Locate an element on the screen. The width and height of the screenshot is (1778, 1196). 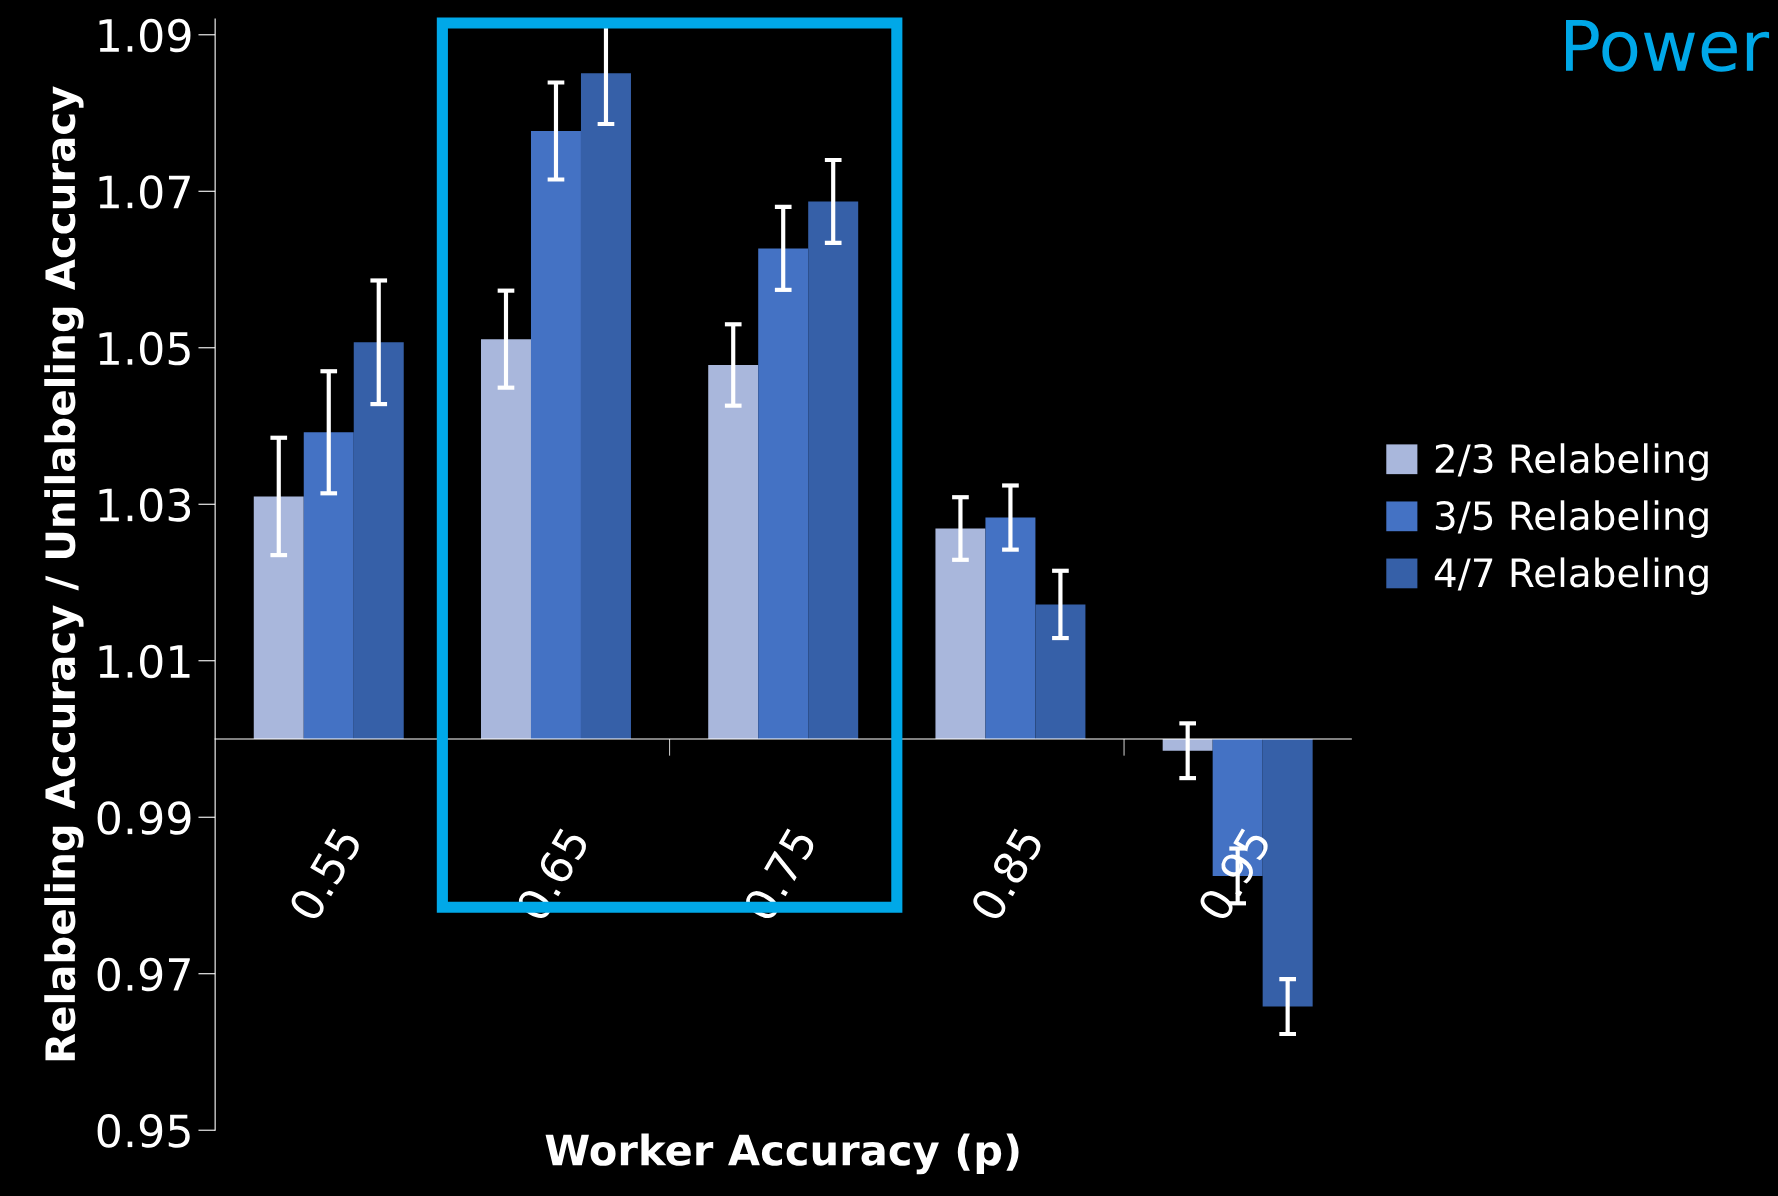
legend-label: 3/5 Relabeling is located at coordinates (1571, 519).